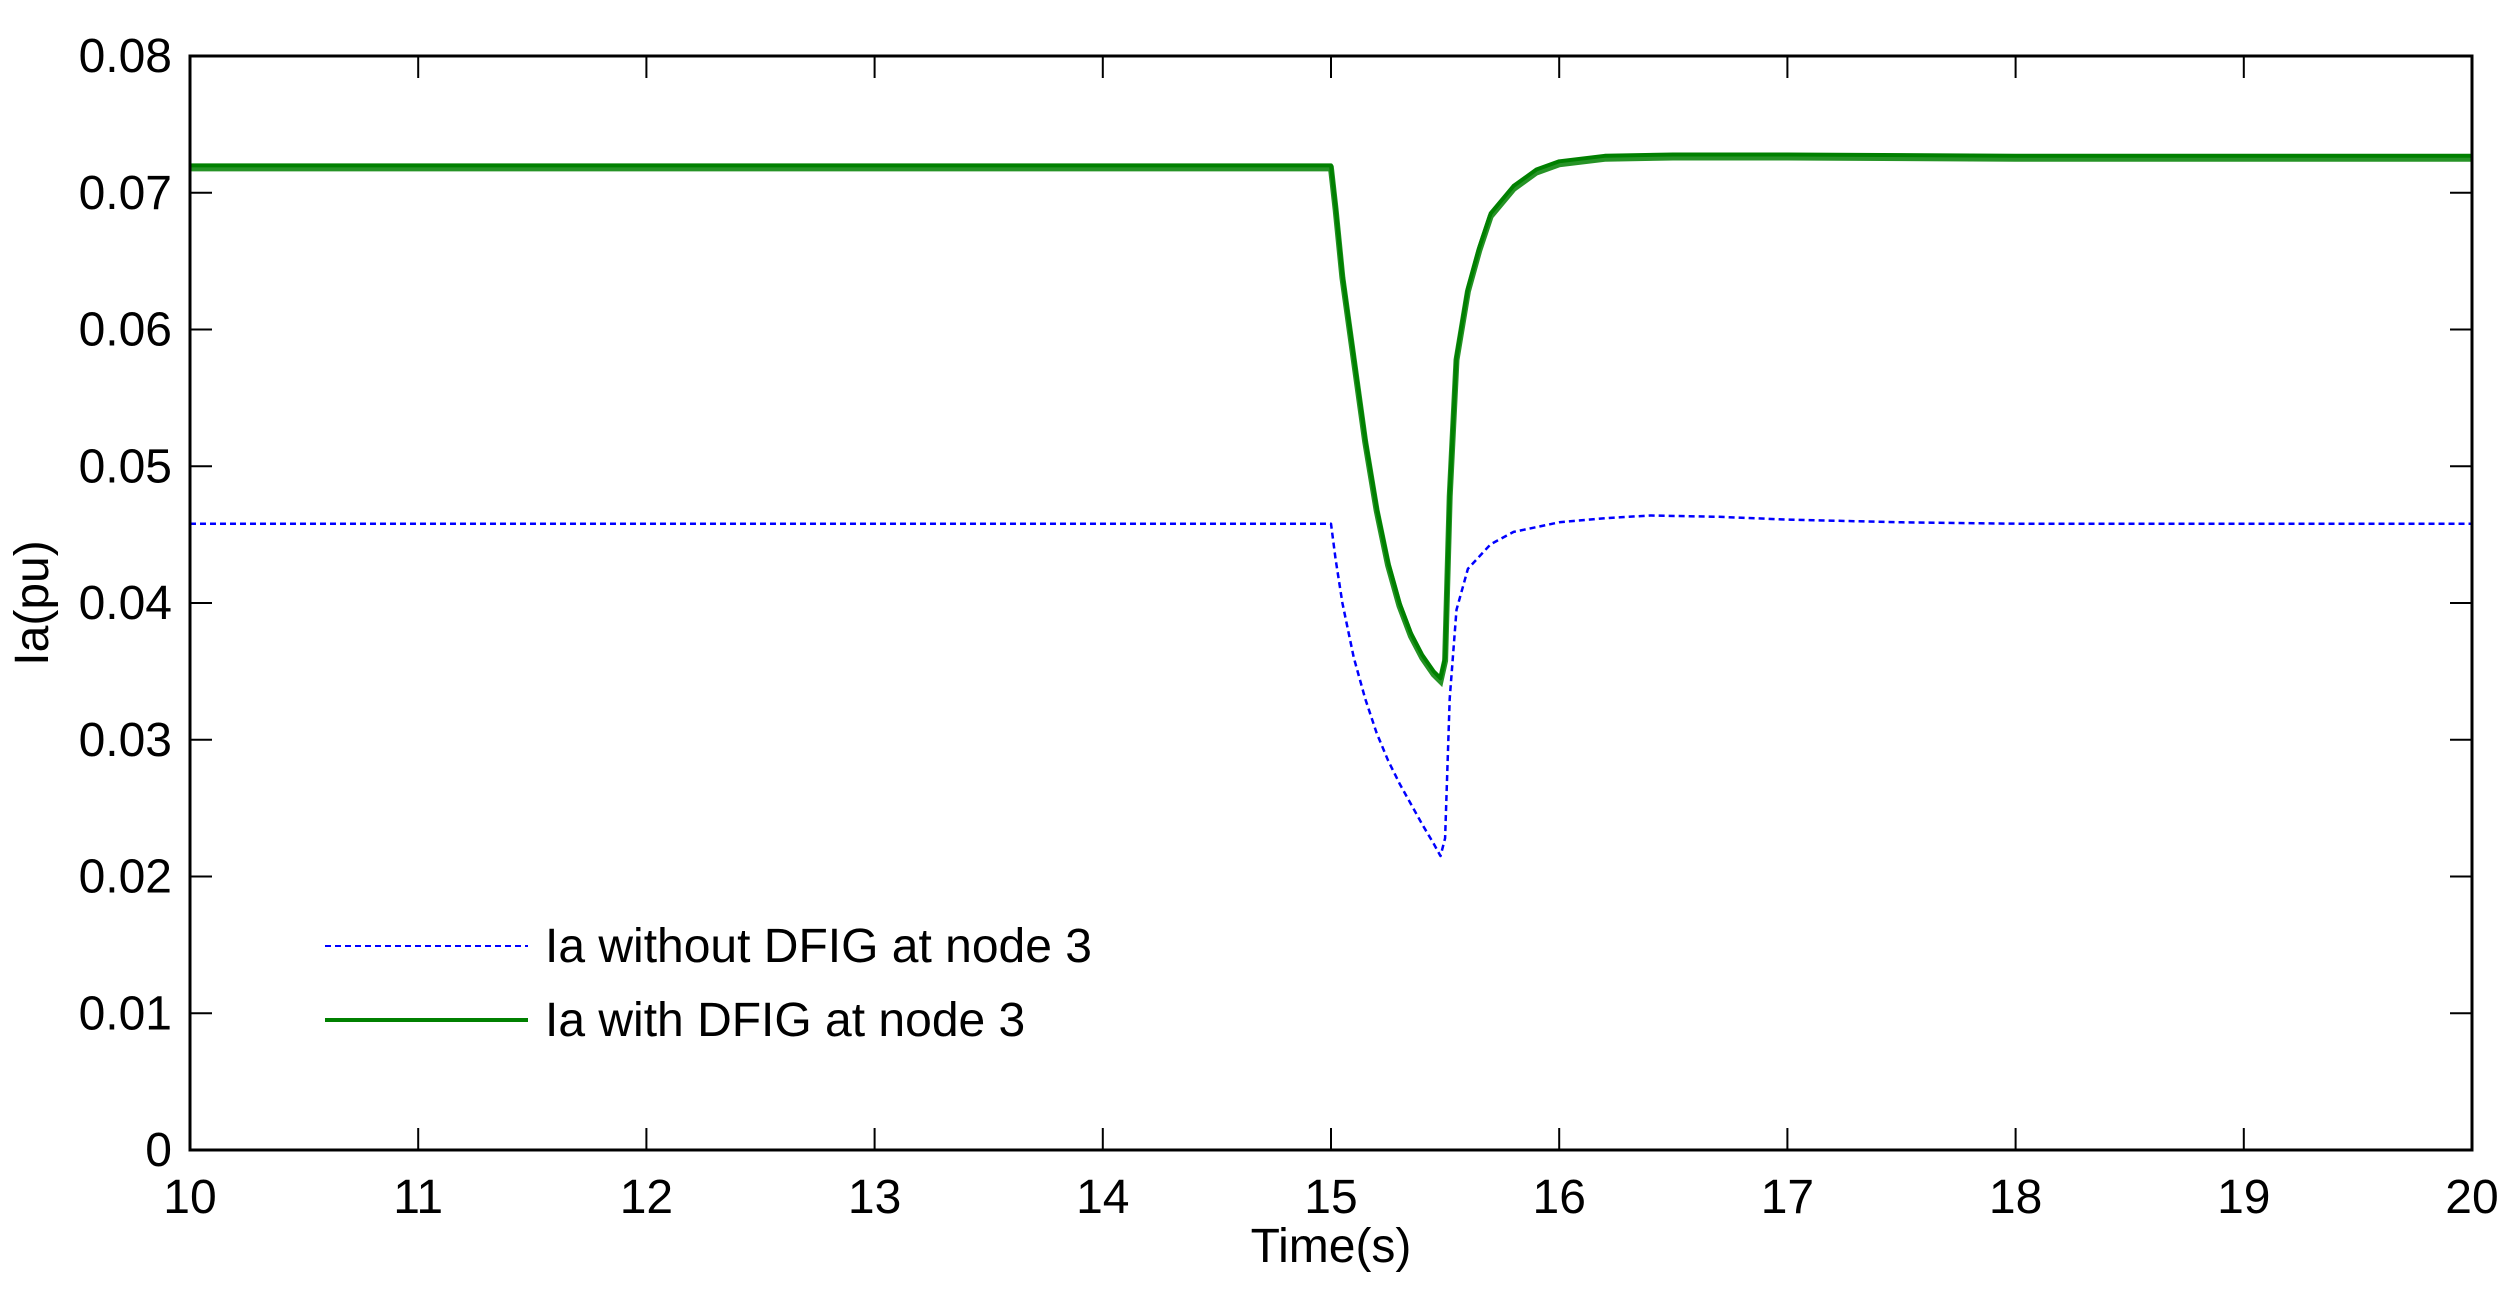 The width and height of the screenshot is (2513, 1297). I want to click on y-tick-label: 0.01, so click(125, 1013).